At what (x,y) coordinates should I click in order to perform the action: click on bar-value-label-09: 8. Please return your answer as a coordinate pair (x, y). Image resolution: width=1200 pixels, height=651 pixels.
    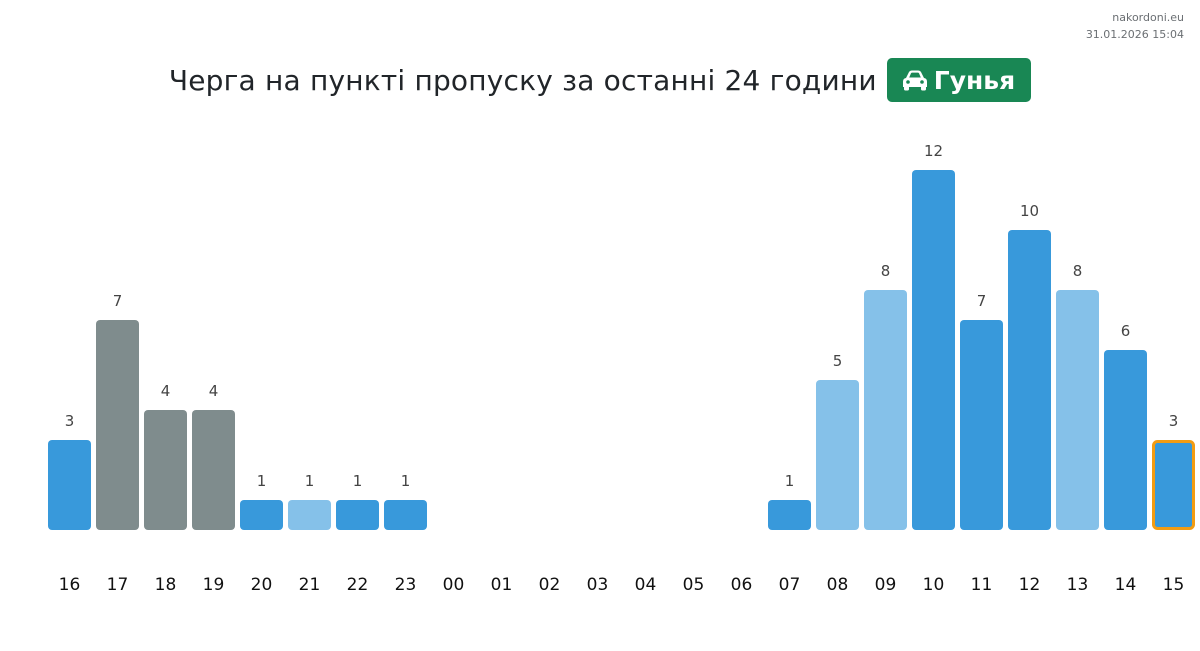
    Looking at the image, I should click on (886, 271).